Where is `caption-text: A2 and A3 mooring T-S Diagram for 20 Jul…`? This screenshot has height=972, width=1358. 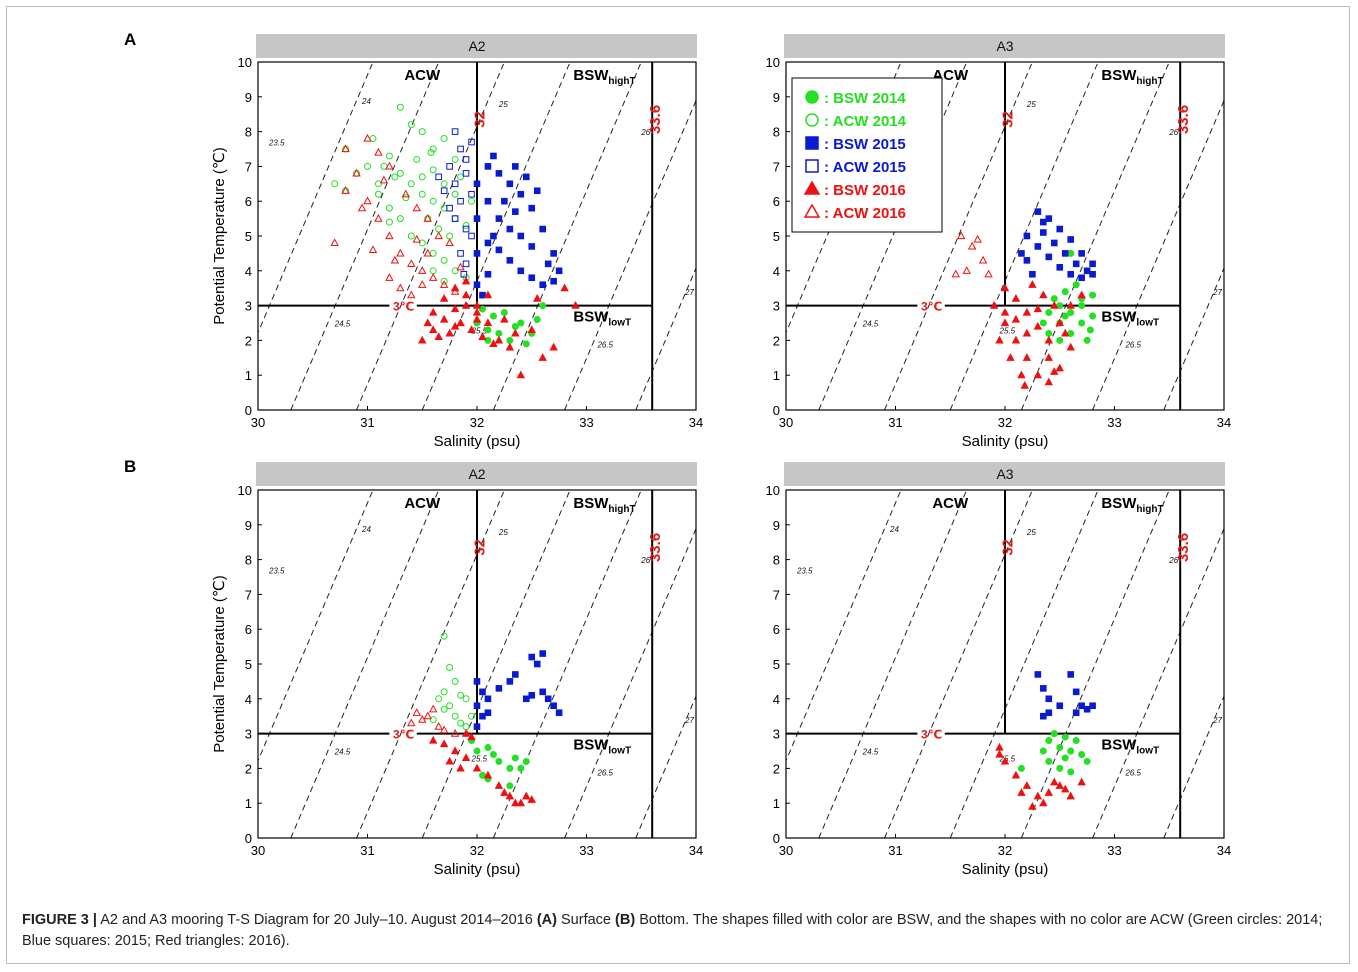
caption-text: A2 and A3 mooring T-S Diagram for 20 Jul… is located at coordinates (316, 920).